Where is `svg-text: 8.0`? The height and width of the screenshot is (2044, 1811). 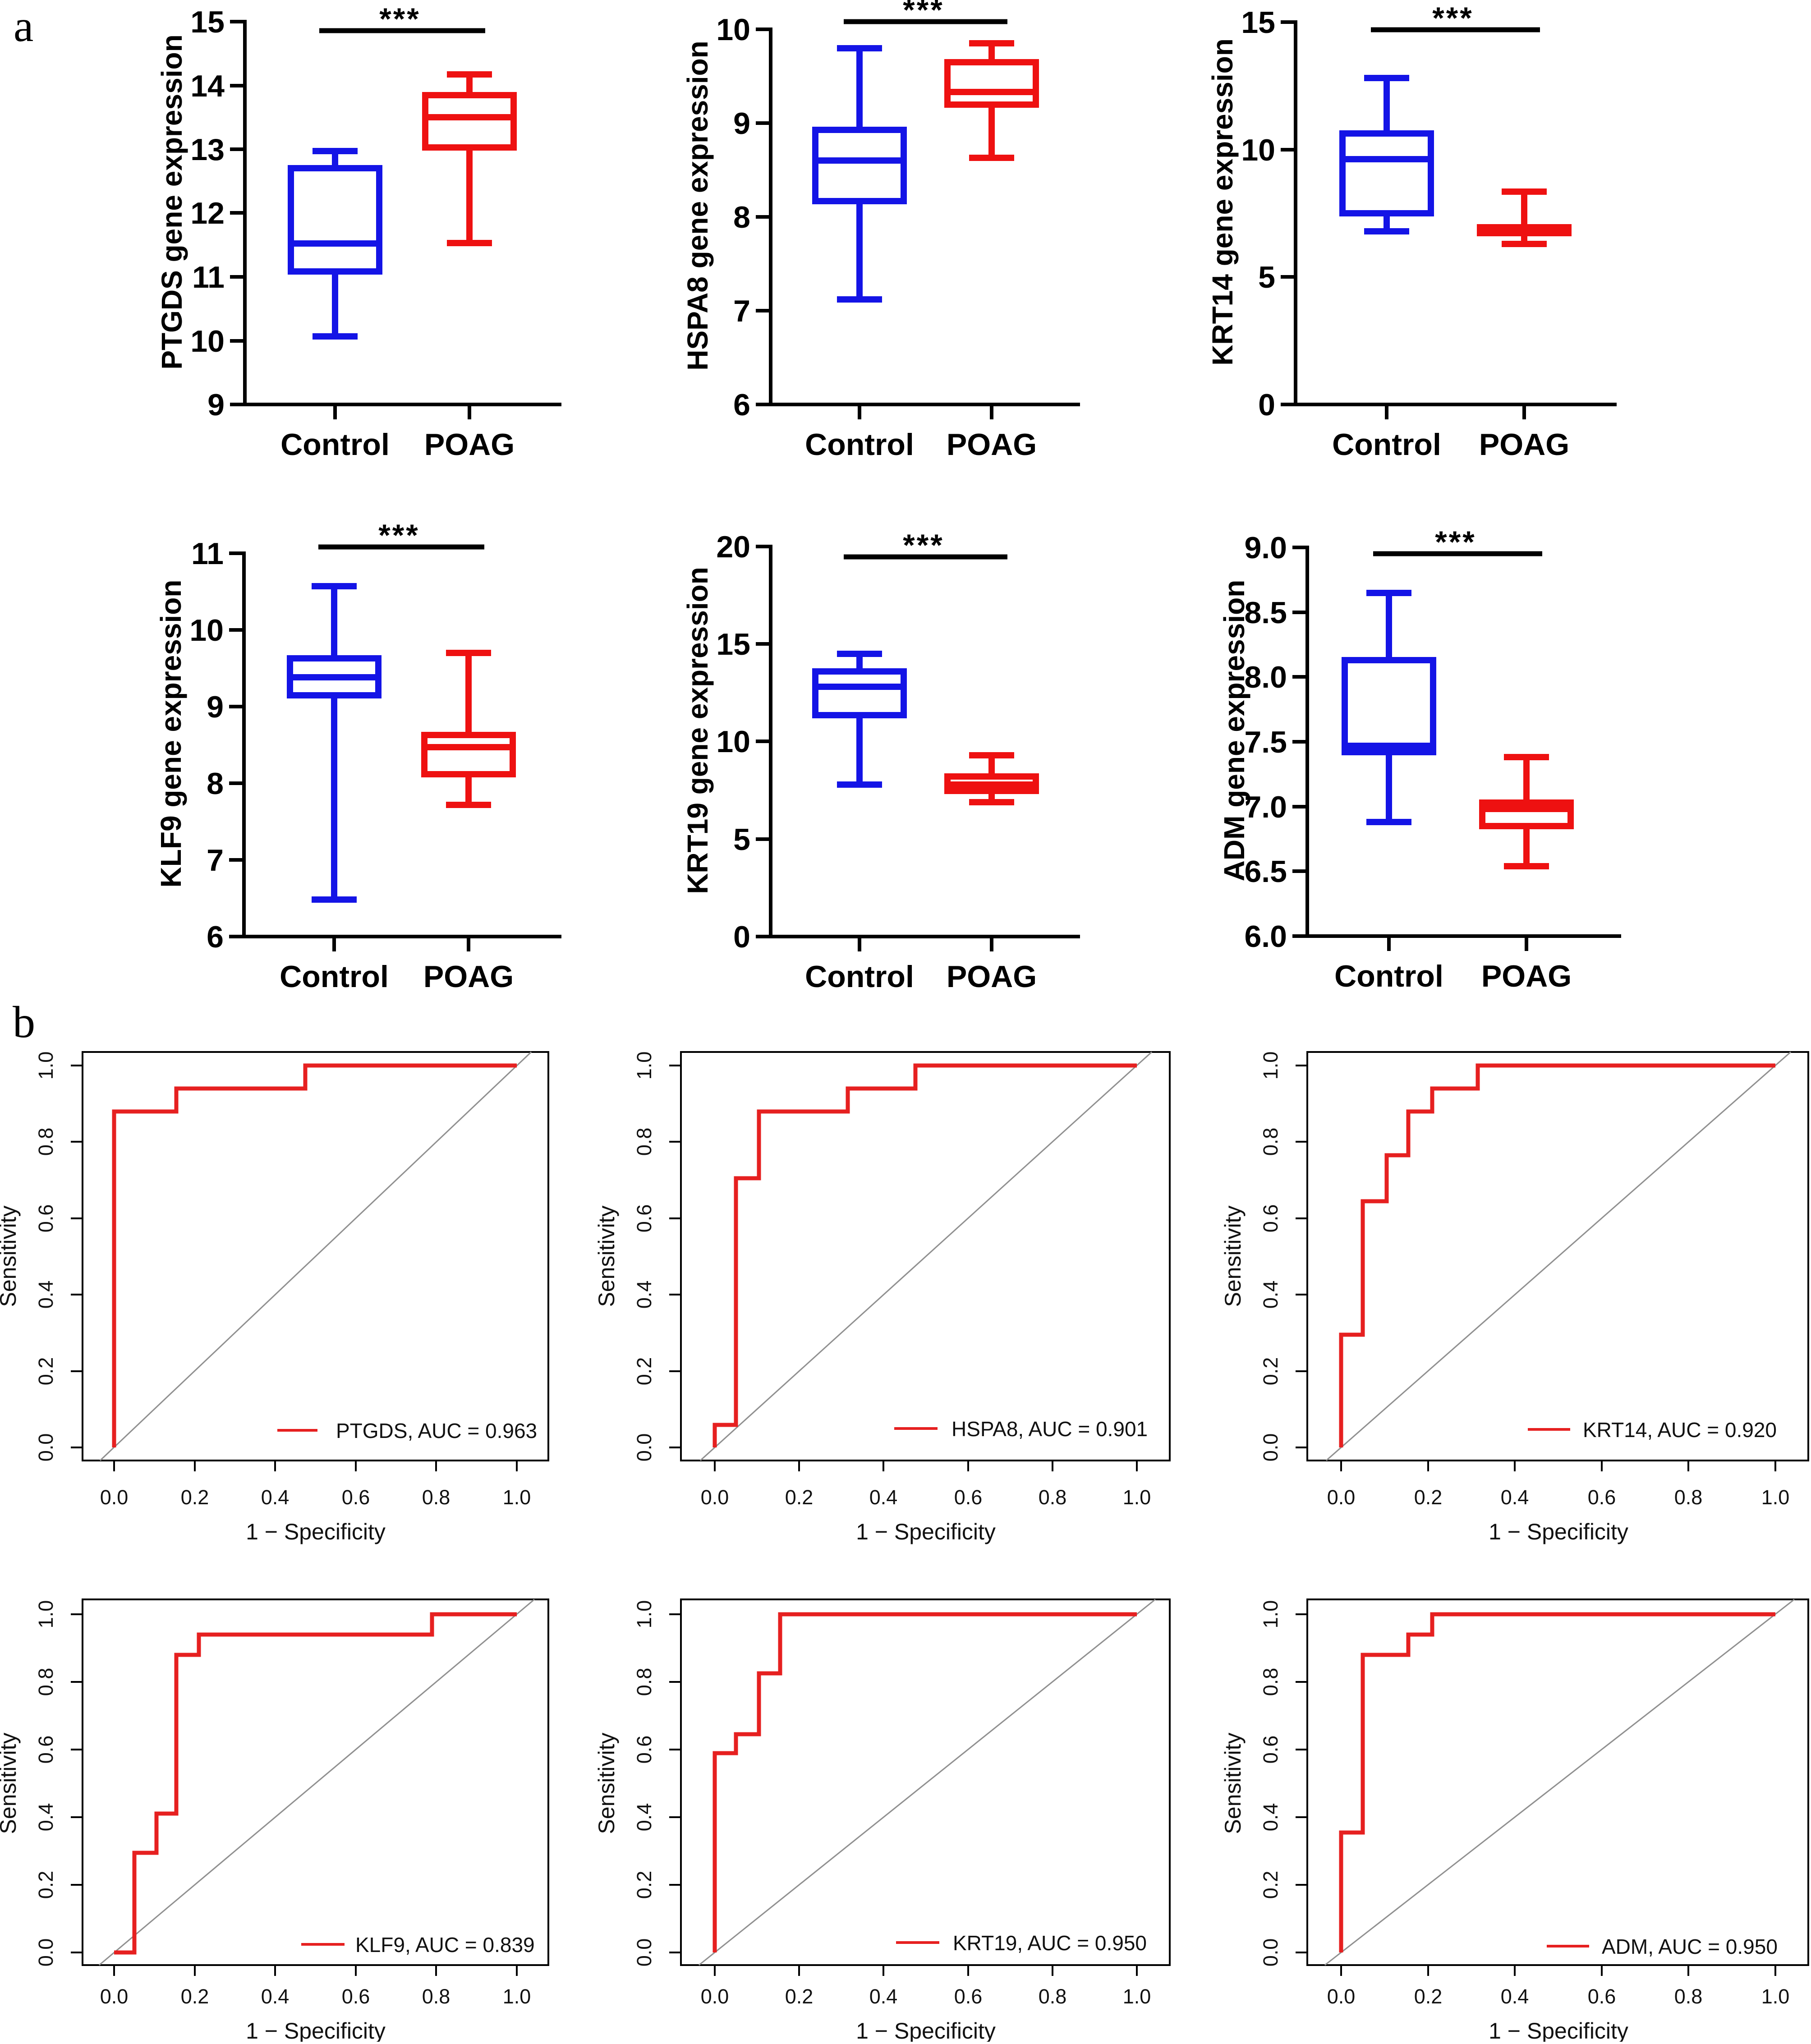
svg-text: 8.0 is located at coordinates (1265, 677).